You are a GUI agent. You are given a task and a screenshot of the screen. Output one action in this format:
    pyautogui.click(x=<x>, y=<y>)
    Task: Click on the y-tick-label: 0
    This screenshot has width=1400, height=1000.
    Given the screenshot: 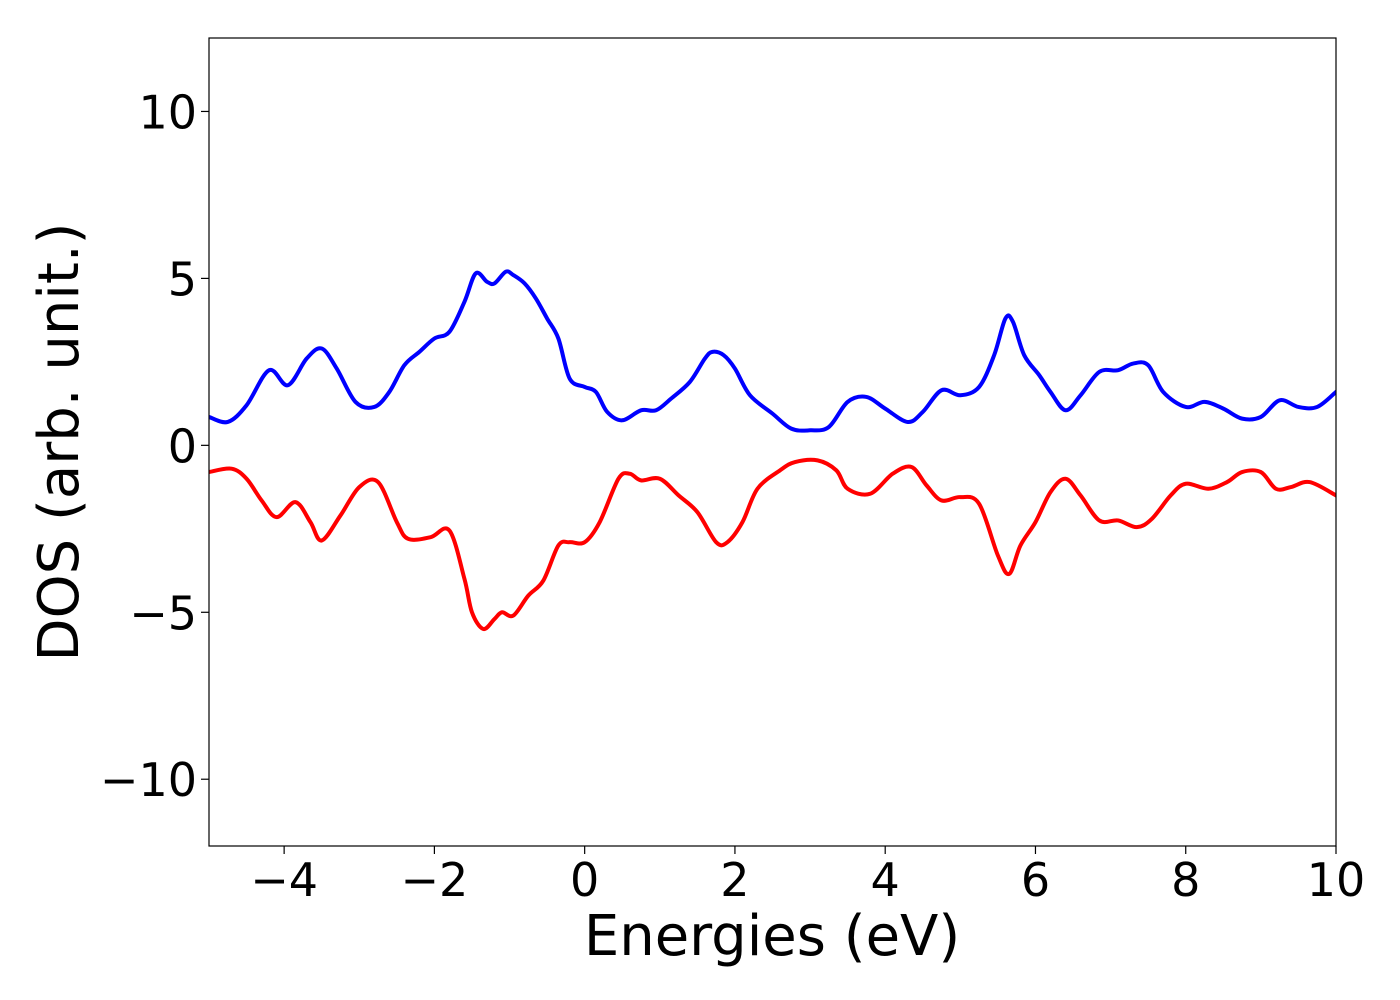 What is the action you would take?
    pyautogui.click(x=182, y=446)
    